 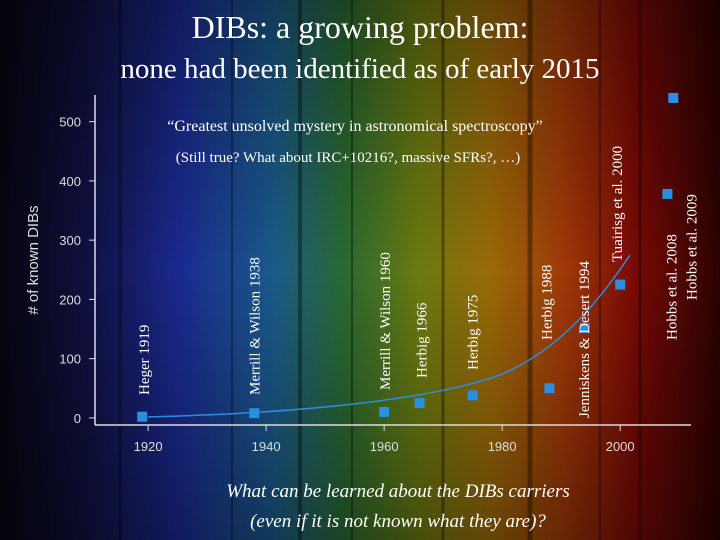 I want to click on point-label: Hobbs et al. 2009, so click(x=692, y=247).